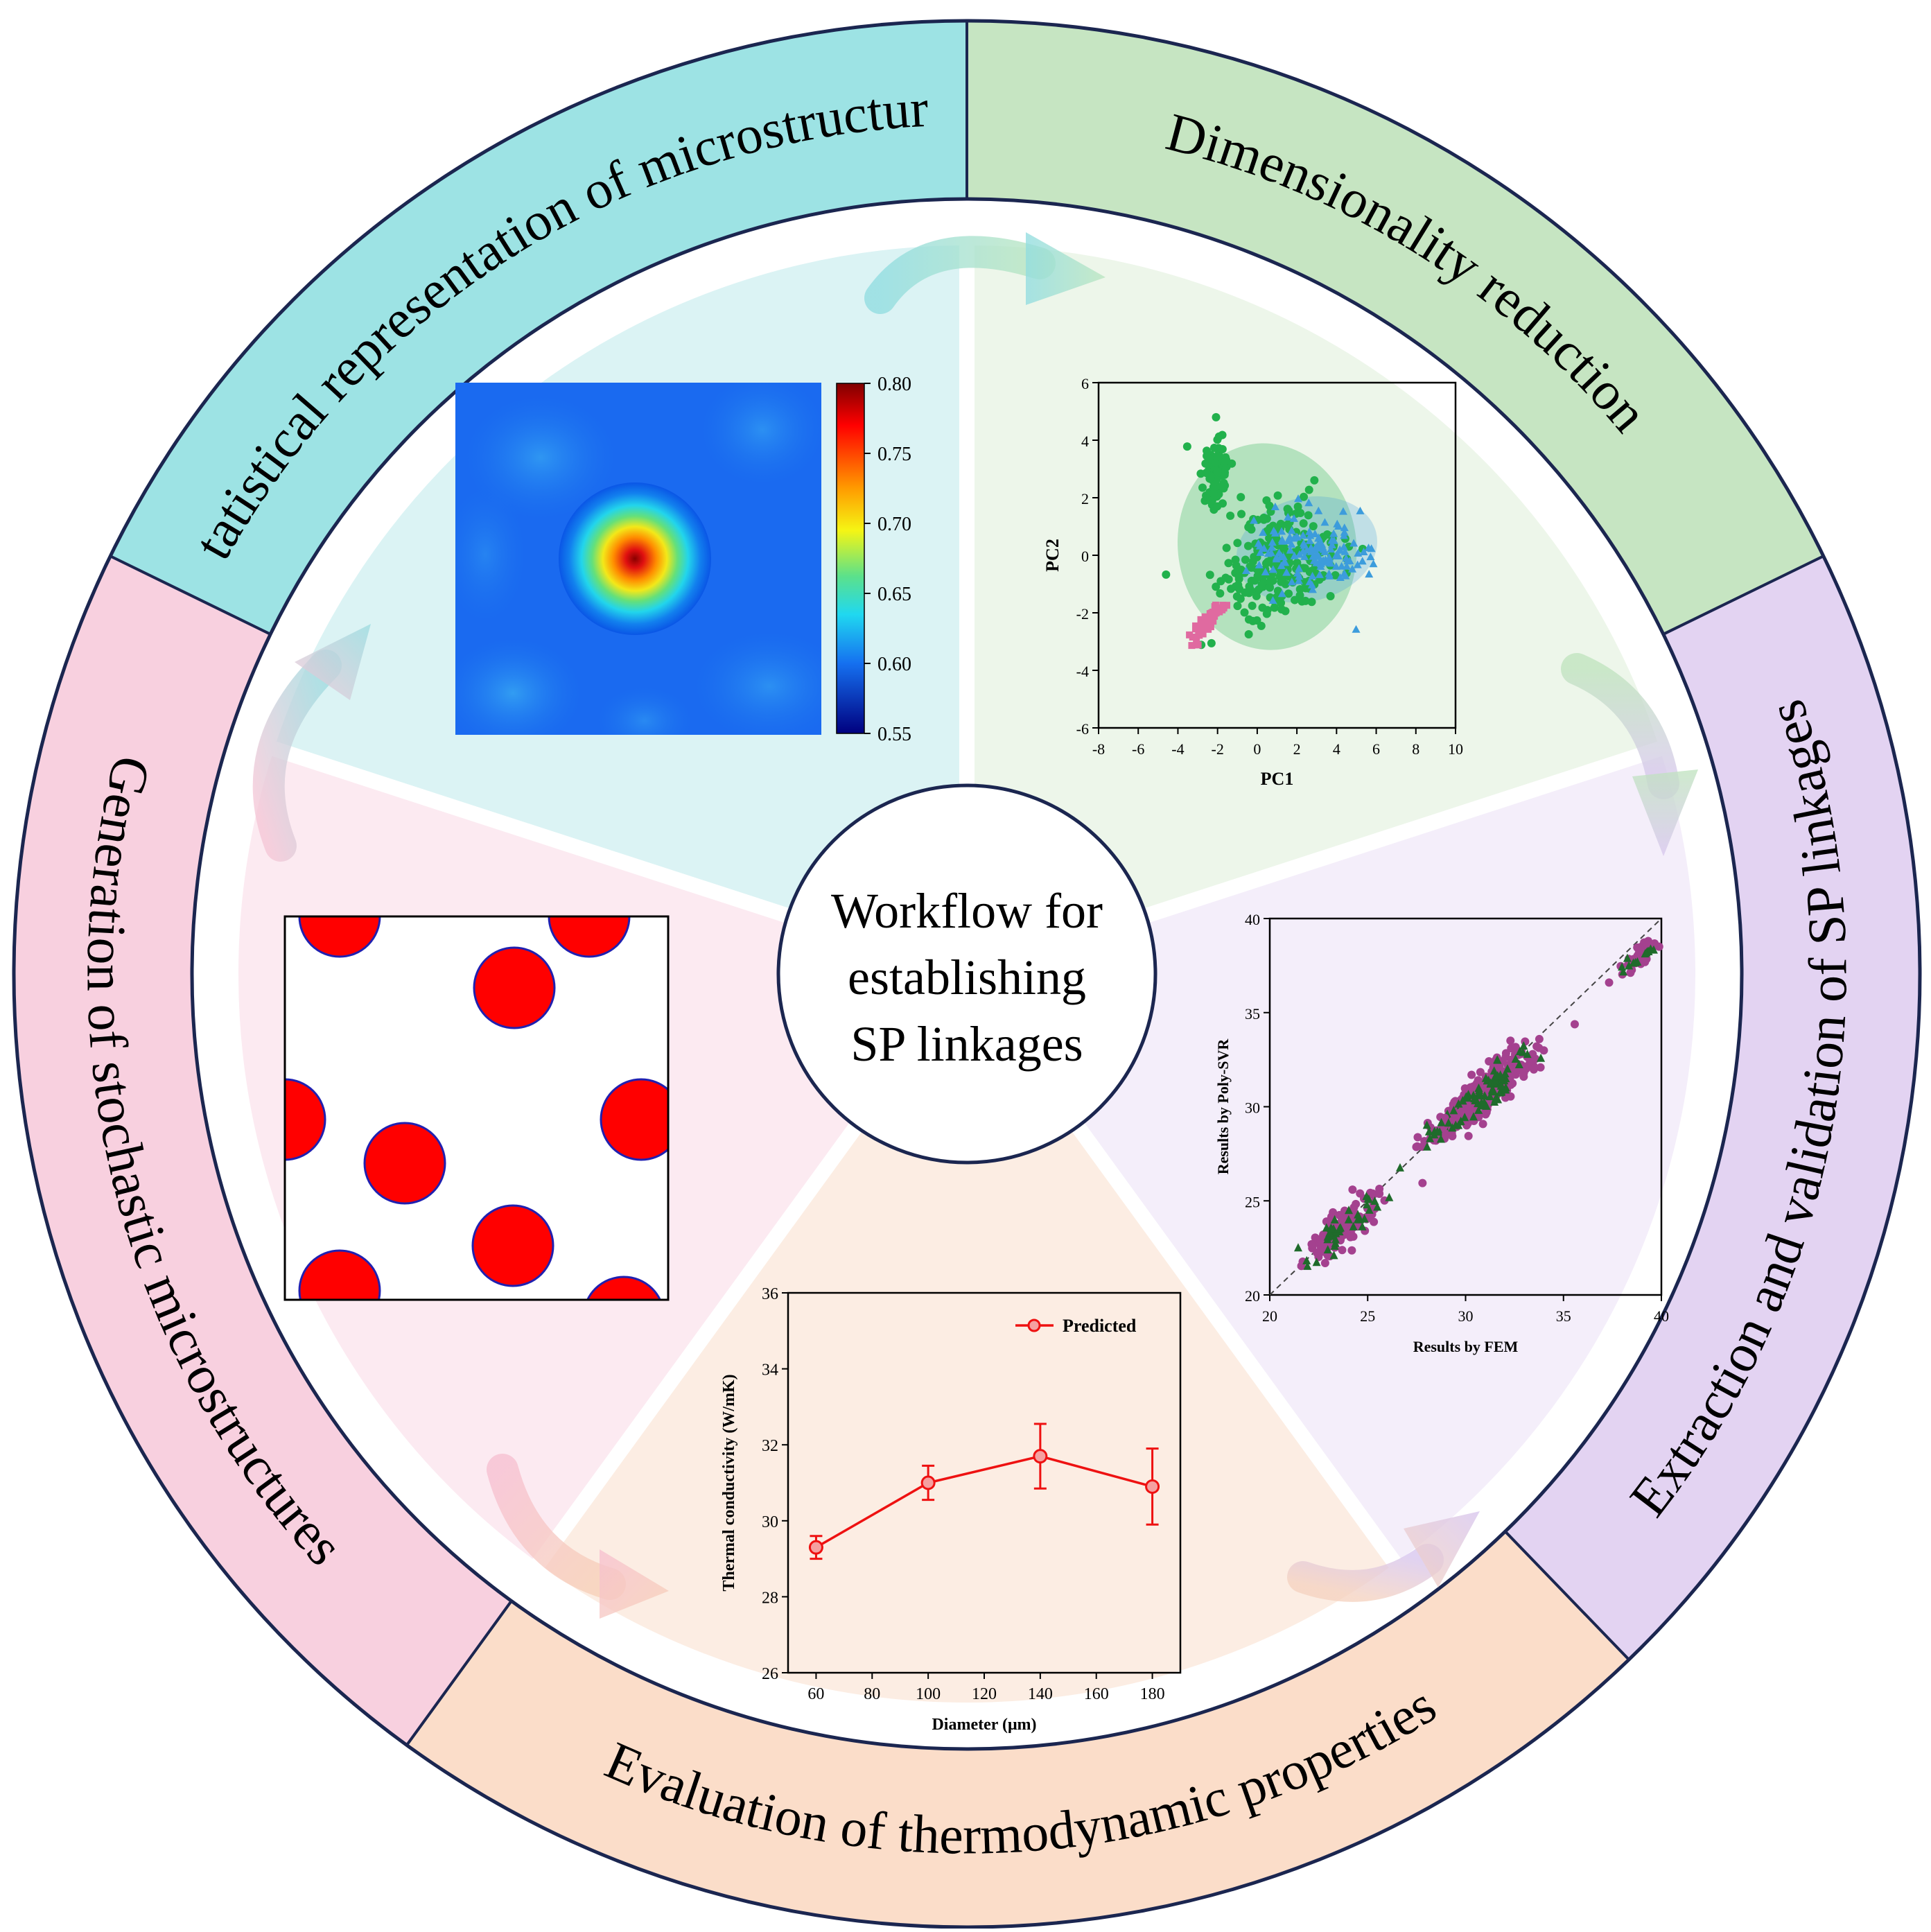 This screenshot has width=1931, height=1932. Describe the element at coordinates (1665, 812) in the screenshot. I see `arrow-green-head` at that location.